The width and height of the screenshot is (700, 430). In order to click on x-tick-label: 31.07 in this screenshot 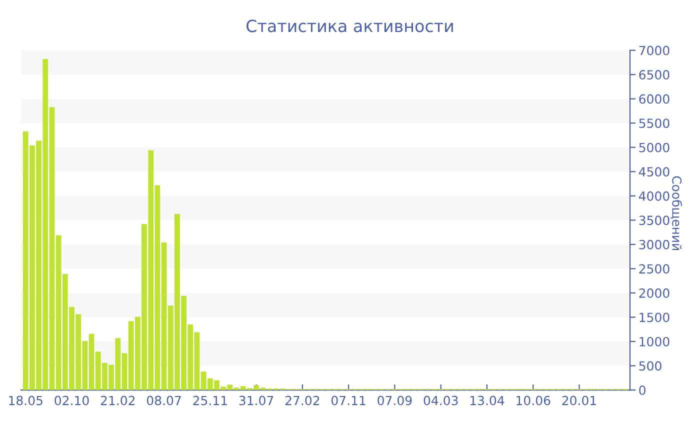, I will do `click(256, 401)`.